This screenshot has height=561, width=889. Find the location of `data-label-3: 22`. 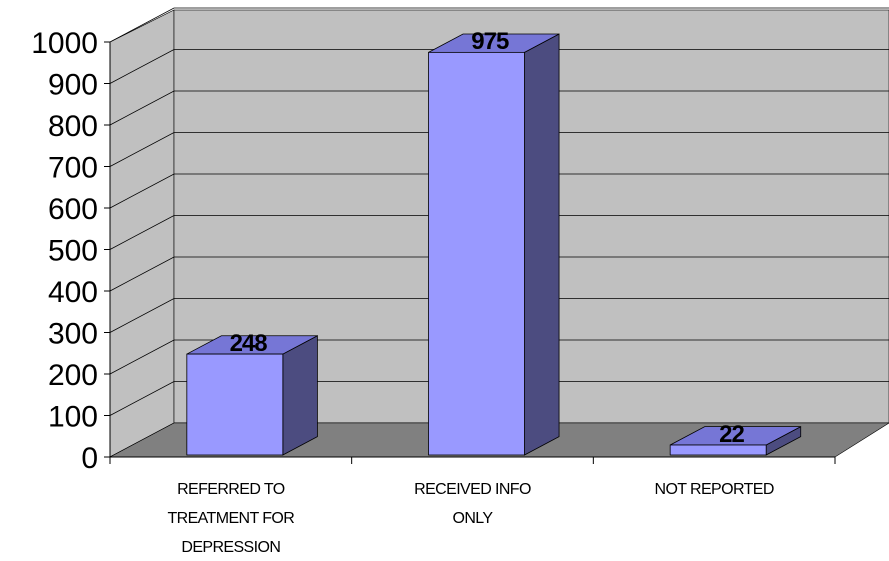

data-label-3: 22 is located at coordinates (731, 434).